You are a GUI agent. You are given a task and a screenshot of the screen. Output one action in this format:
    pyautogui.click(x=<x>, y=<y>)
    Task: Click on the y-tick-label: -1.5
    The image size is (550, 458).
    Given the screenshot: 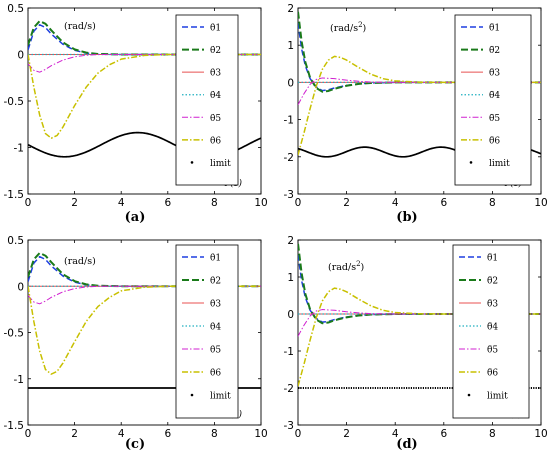 What is the action you would take?
    pyautogui.click(x=14, y=426)
    